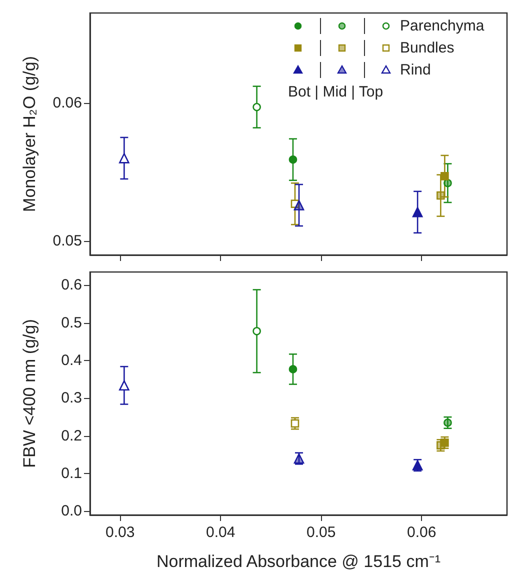  What do you see at coordinates (442, 26) in the screenshot?
I see `legend-label: Parenchyma` at bounding box center [442, 26].